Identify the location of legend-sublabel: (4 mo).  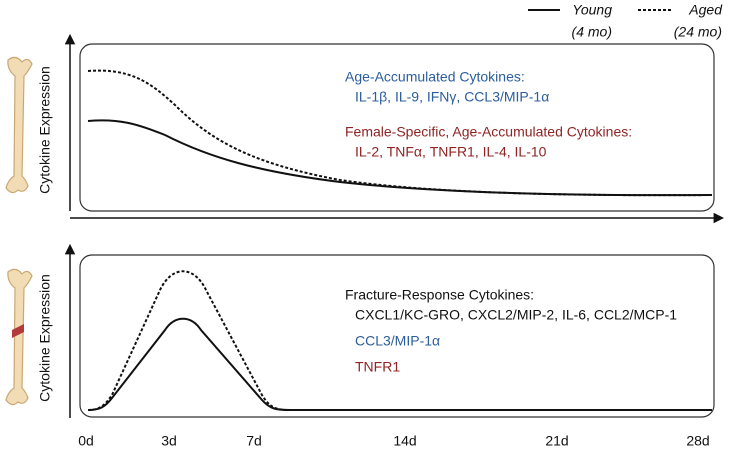
(592, 32).